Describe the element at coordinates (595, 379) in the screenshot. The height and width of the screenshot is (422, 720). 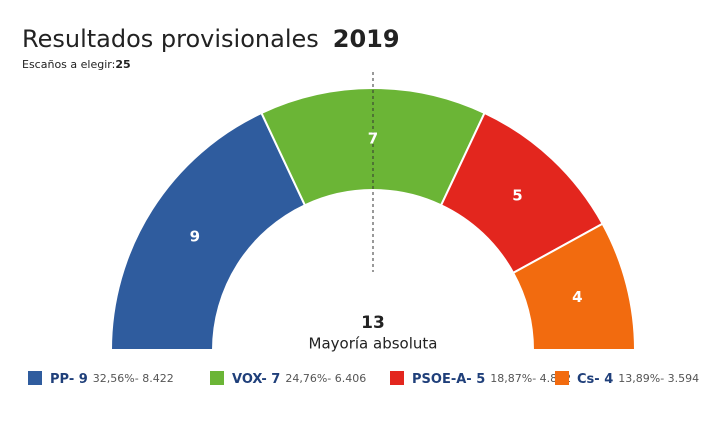
I see `legend-label: Cs- 4` at that location.